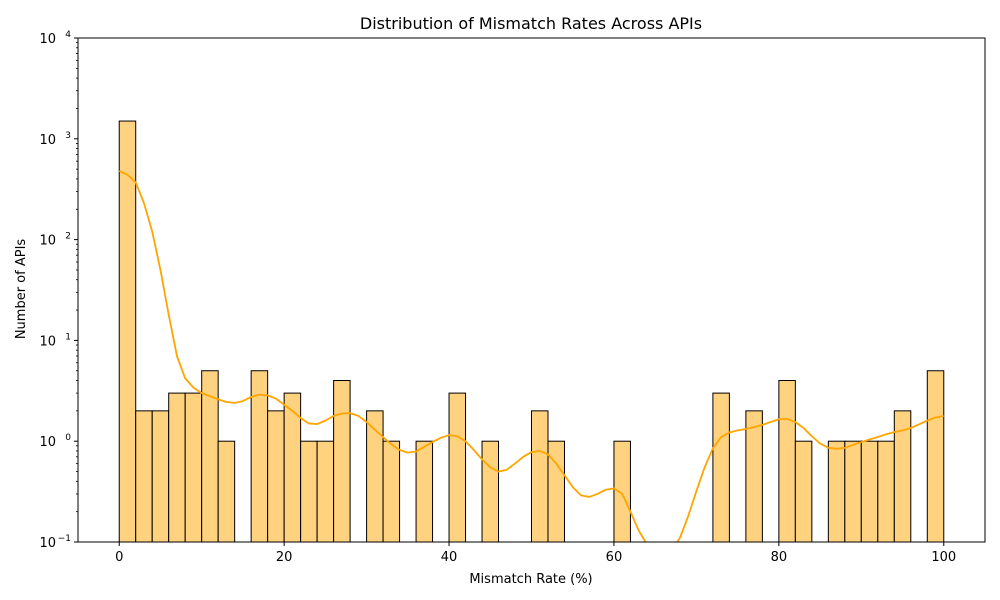  What do you see at coordinates (119, 557) in the screenshot?
I see `x-tick-label: 0` at bounding box center [119, 557].